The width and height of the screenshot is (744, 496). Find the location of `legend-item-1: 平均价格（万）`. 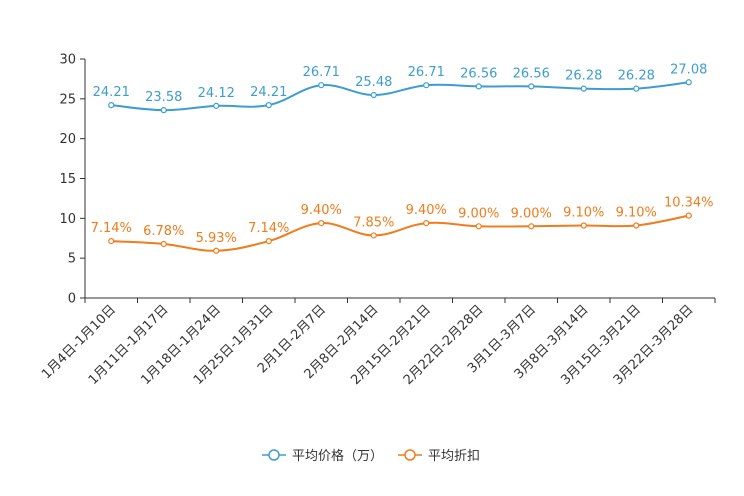

legend-item-1: 平均价格（万） is located at coordinates (322, 456).